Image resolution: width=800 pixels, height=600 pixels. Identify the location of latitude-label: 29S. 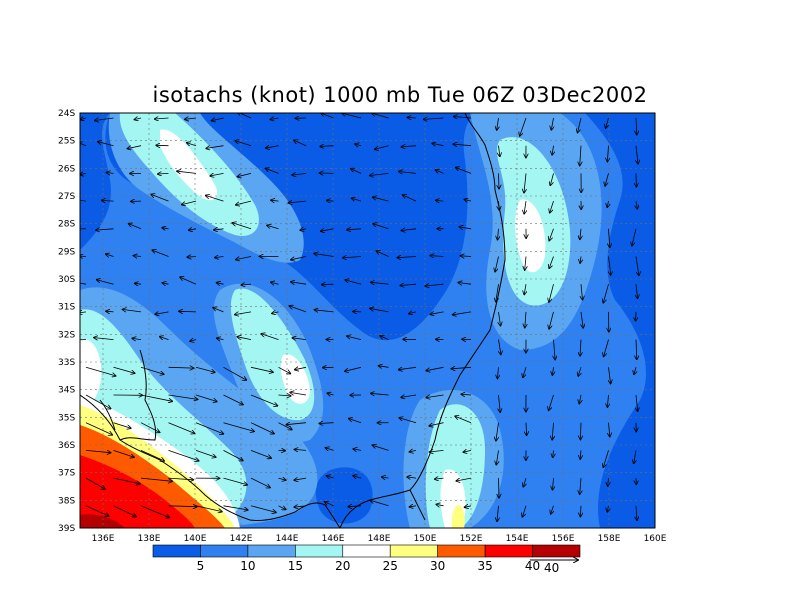
(66, 252).